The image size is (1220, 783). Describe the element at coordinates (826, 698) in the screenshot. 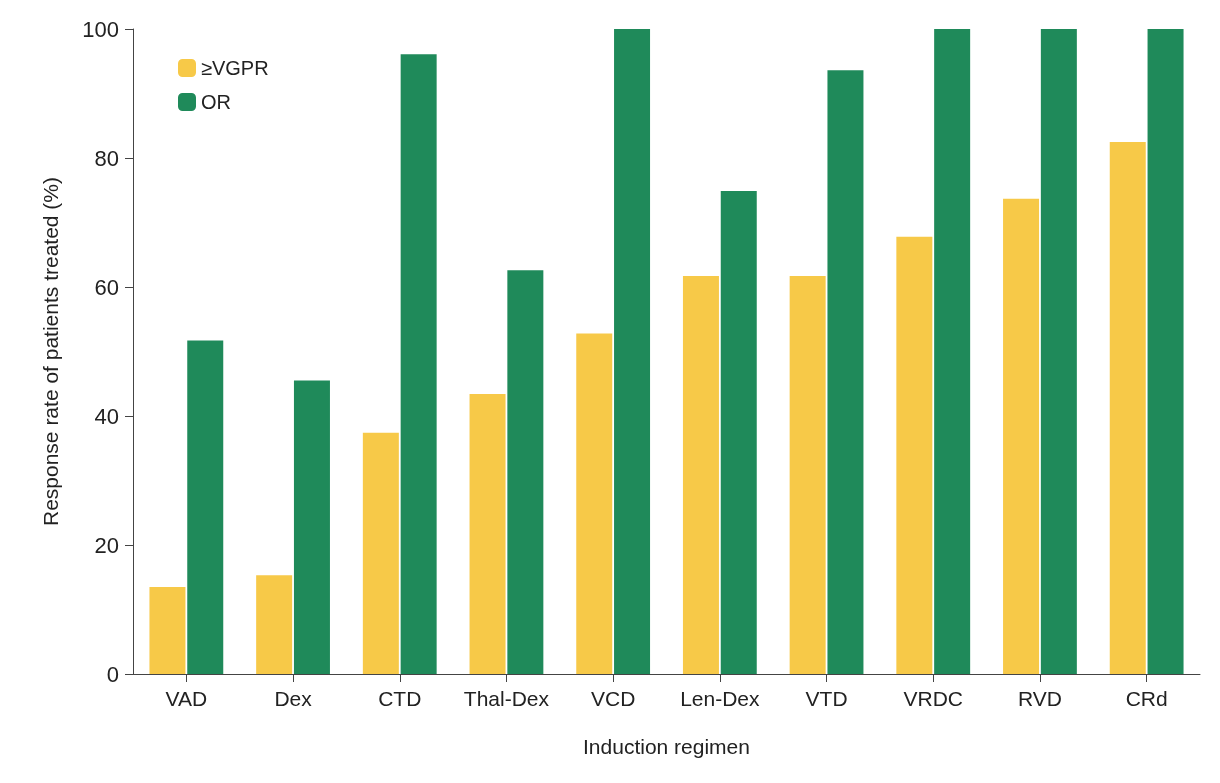

I see `x-tick-label: VTD` at that location.